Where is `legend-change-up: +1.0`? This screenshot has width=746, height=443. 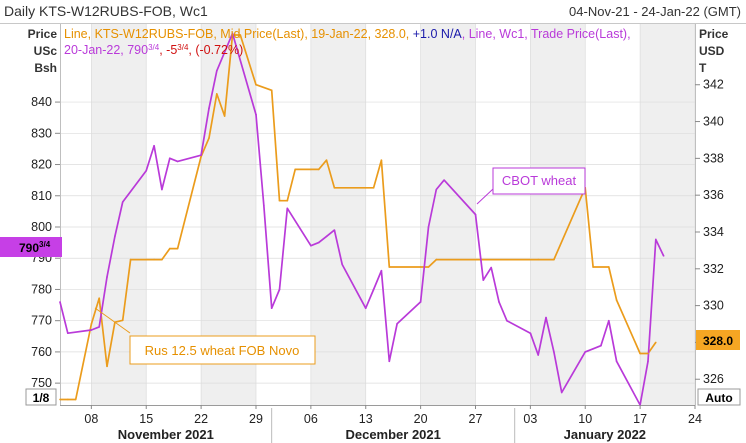 legend-change-up: +1.0 is located at coordinates (425, 34).